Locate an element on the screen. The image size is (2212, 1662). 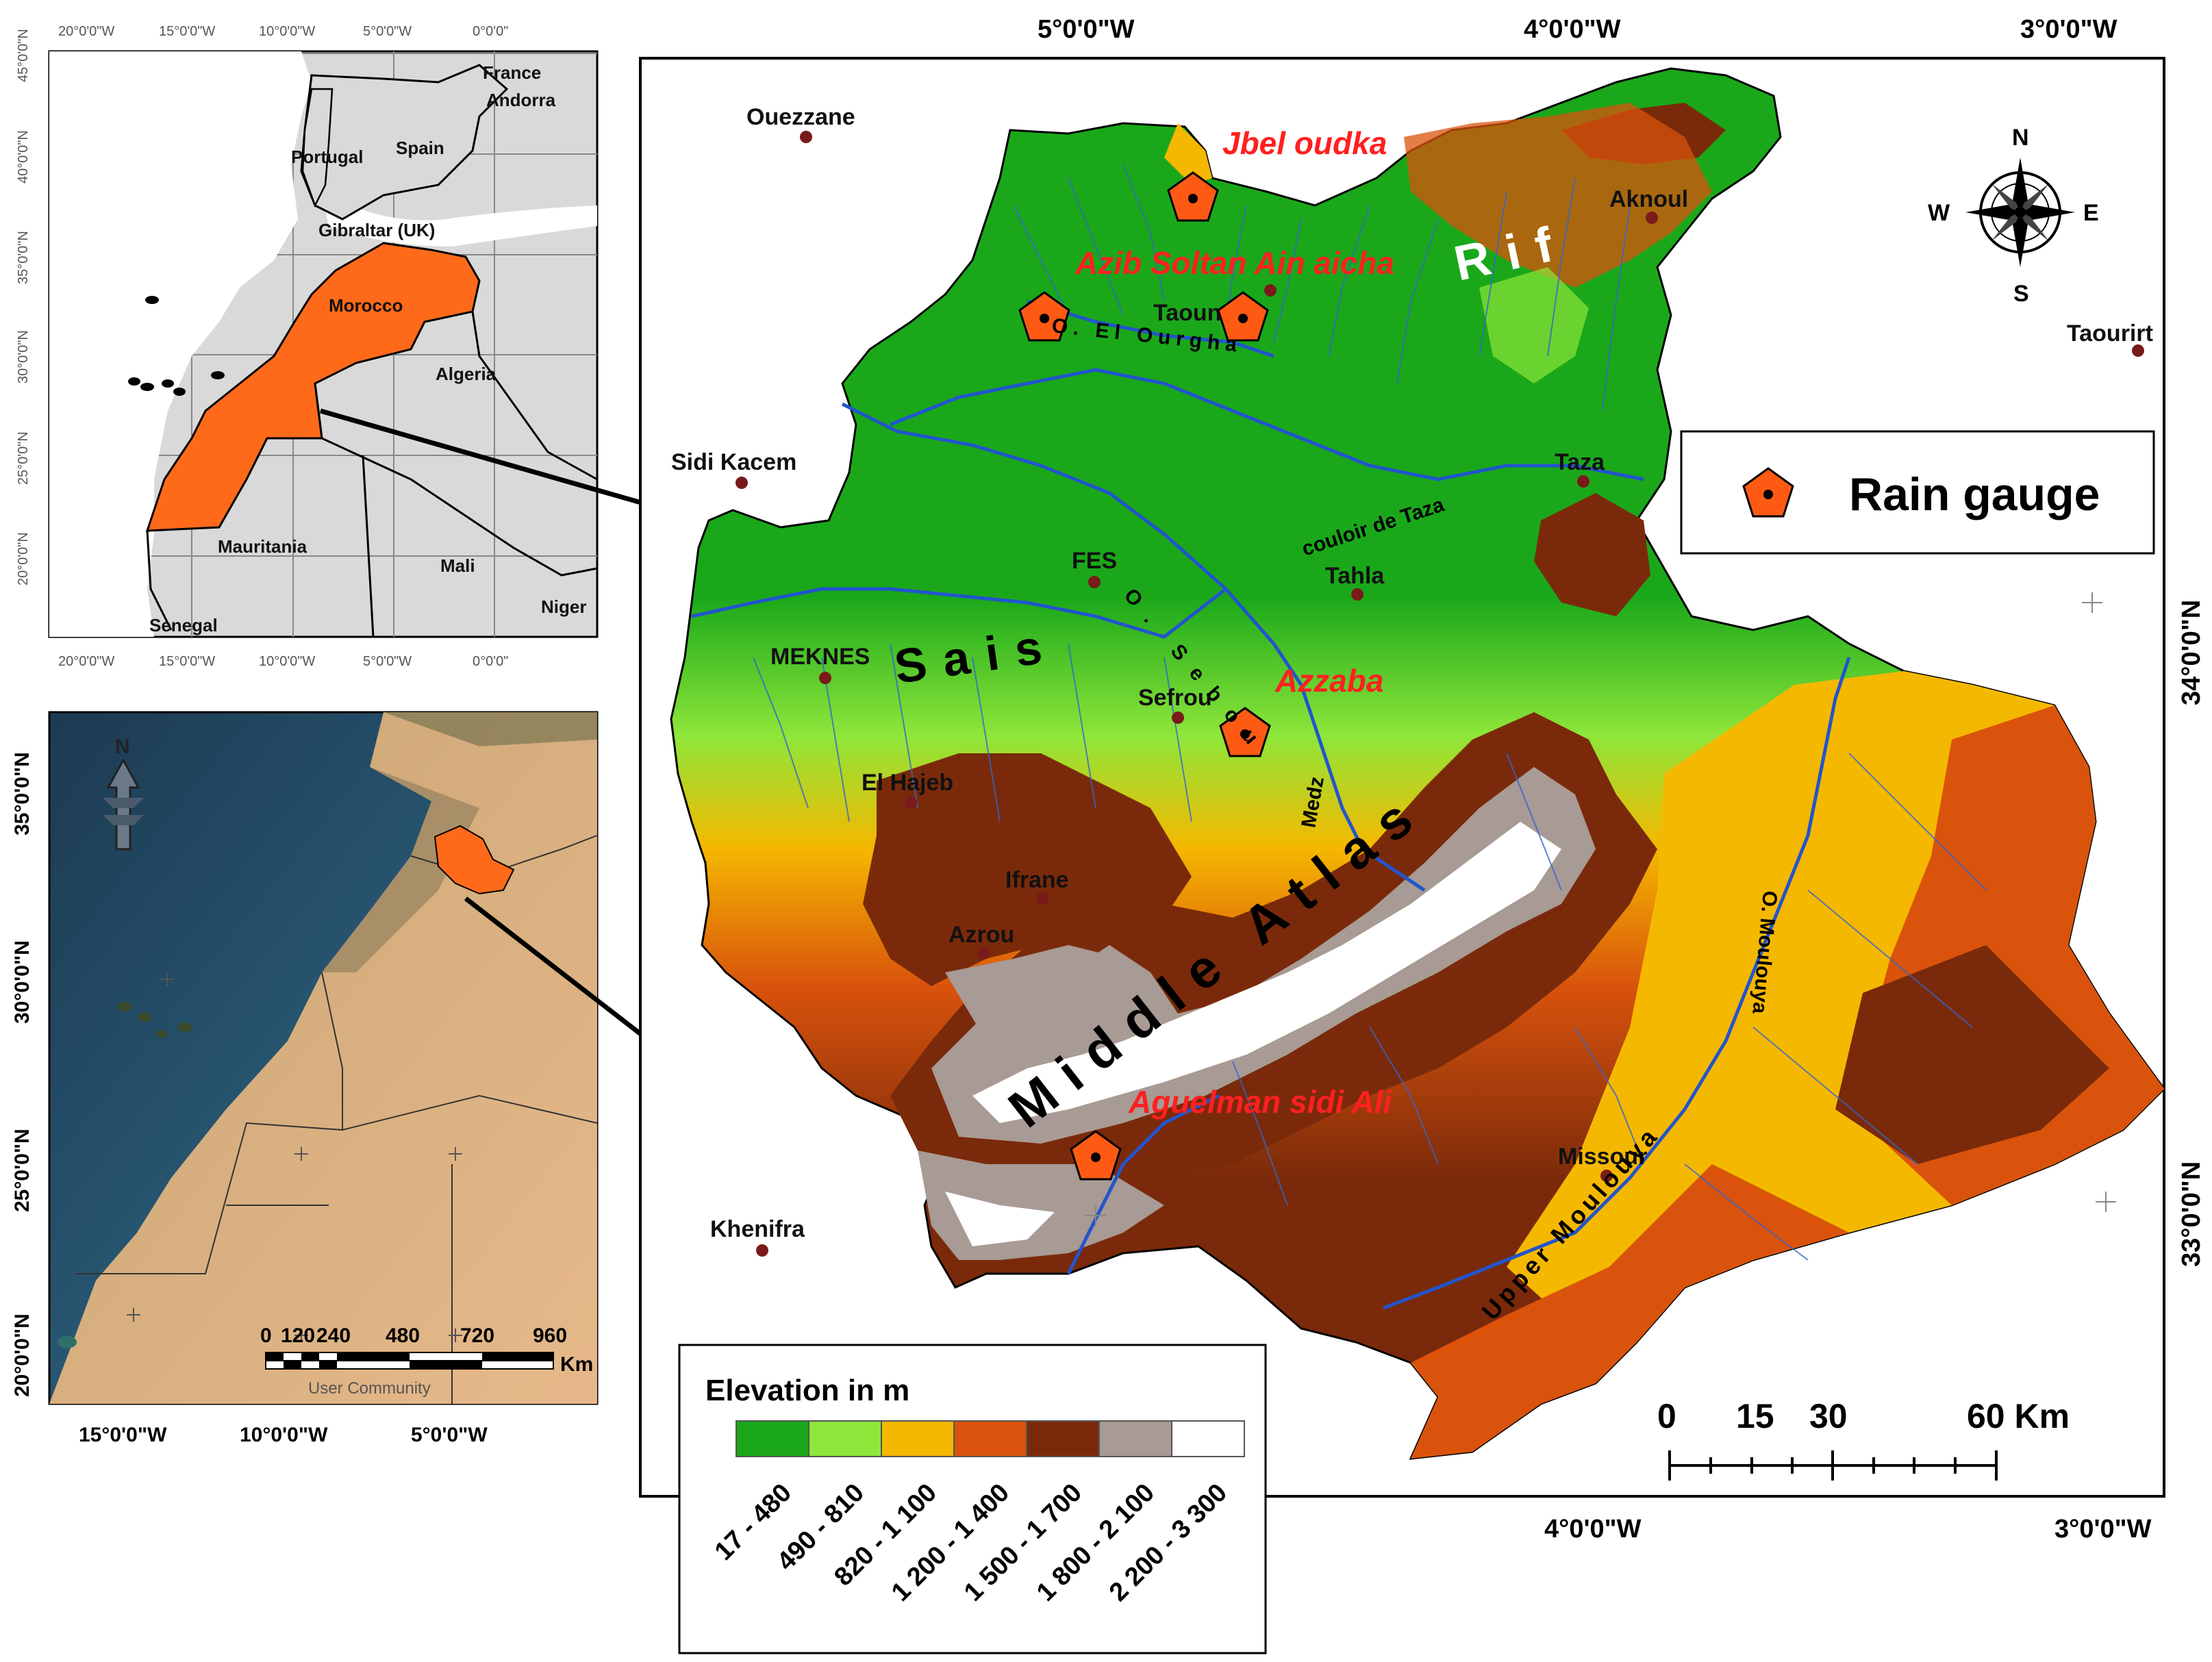
legend-swatches is located at coordinates (990, 1439).